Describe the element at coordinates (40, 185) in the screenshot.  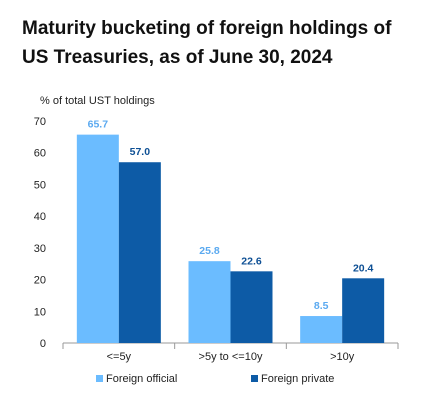
I see `y-tick-label: 50` at that location.